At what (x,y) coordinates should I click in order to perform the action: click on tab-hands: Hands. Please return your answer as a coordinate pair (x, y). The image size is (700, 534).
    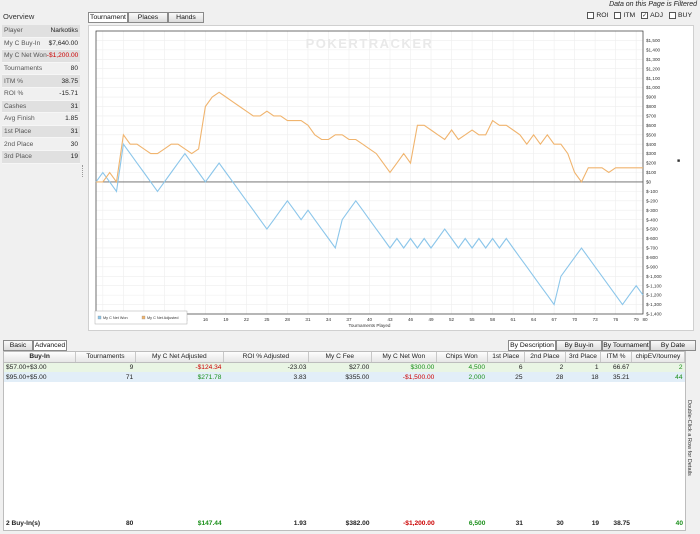
    Looking at the image, I should click on (186, 17).